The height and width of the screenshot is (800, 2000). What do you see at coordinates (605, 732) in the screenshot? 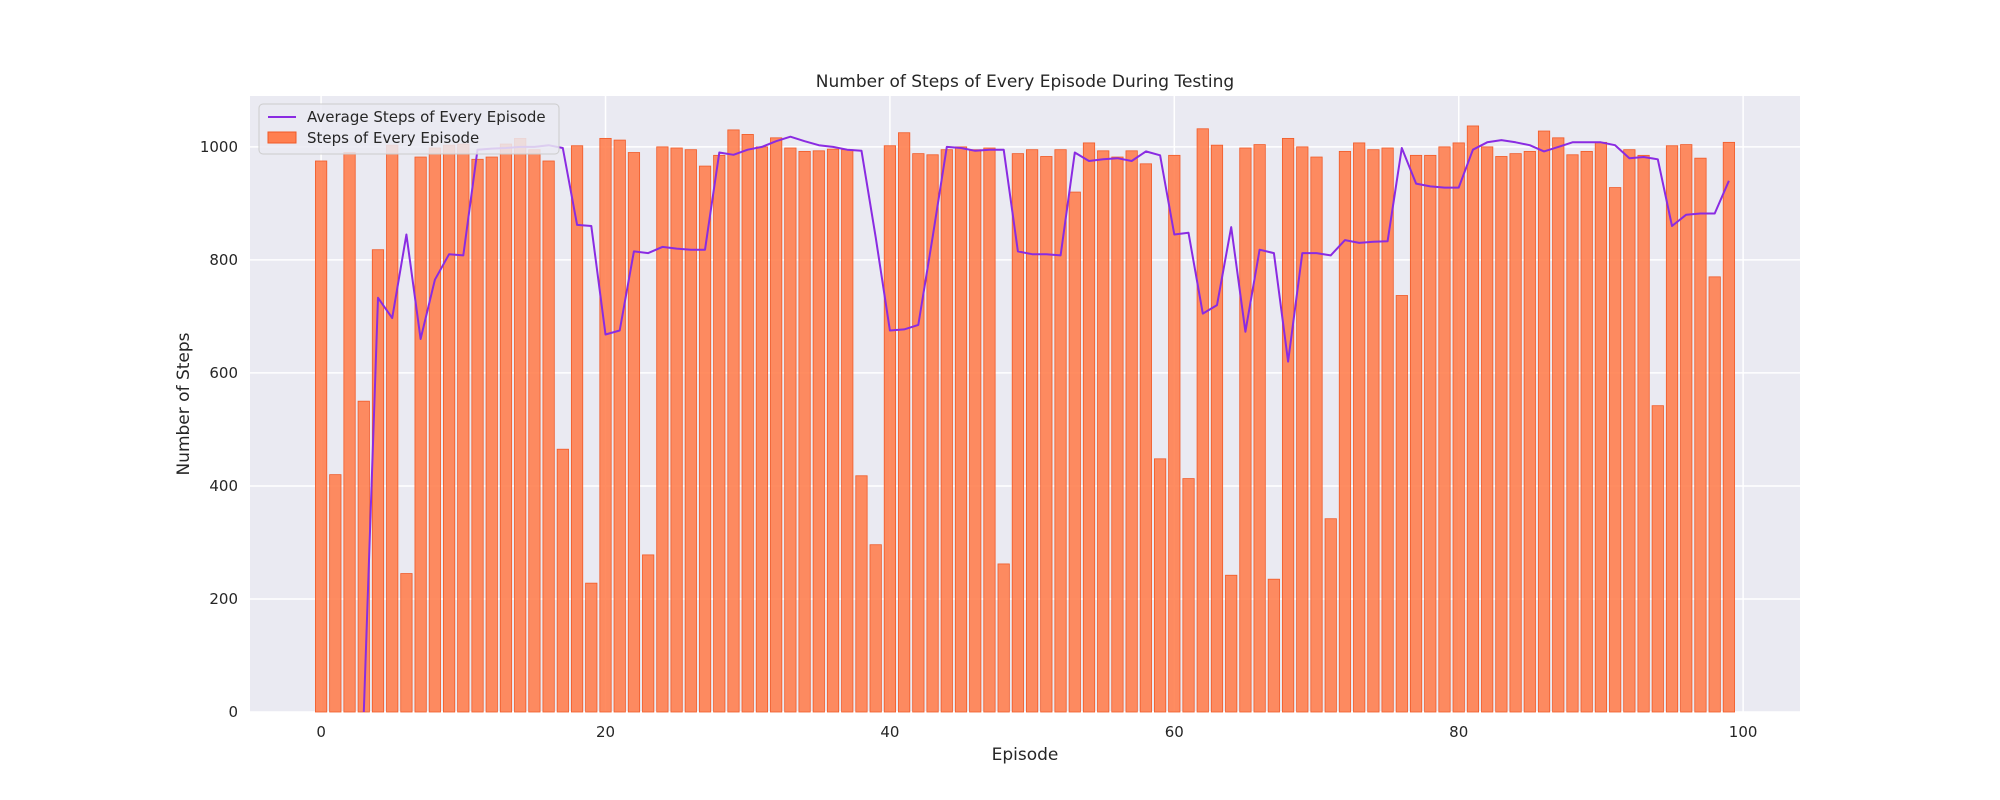
I see `x-tick-label: 20` at bounding box center [605, 732].